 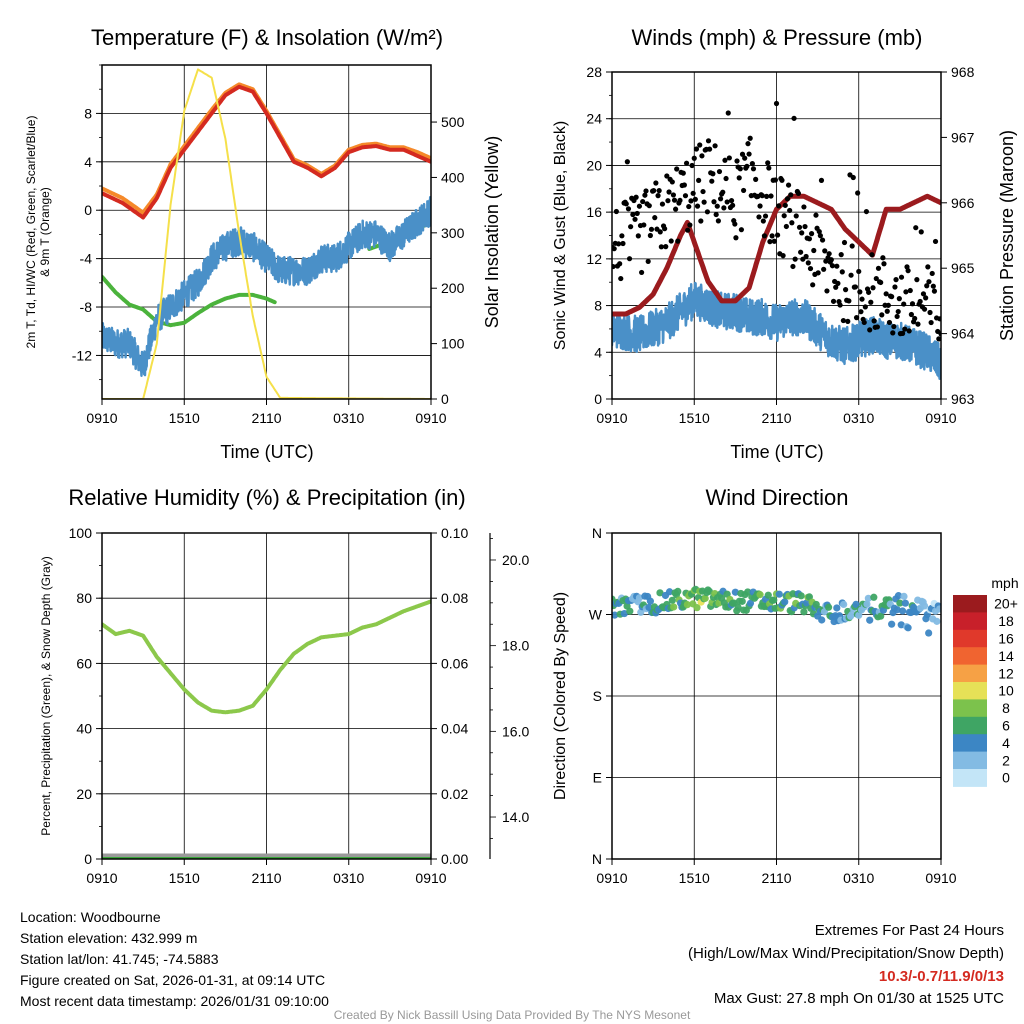 I want to click on extremes-title: Extremes For Past 24 Hours, so click(x=909, y=930).